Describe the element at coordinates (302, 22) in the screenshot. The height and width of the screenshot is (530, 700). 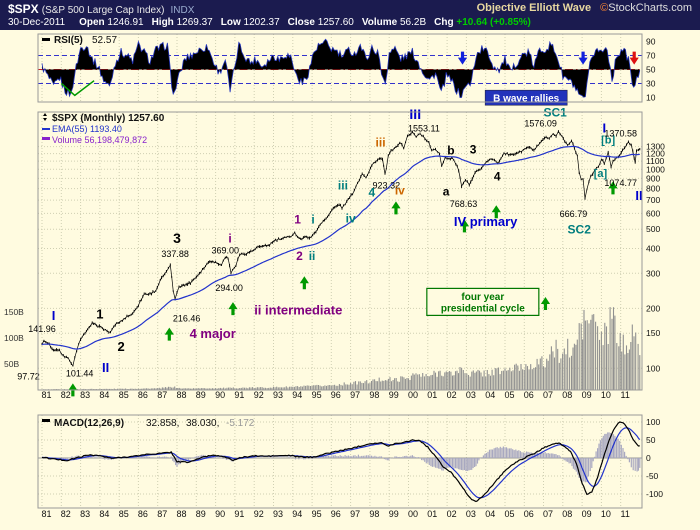
I see `quote-label: Close` at that location.